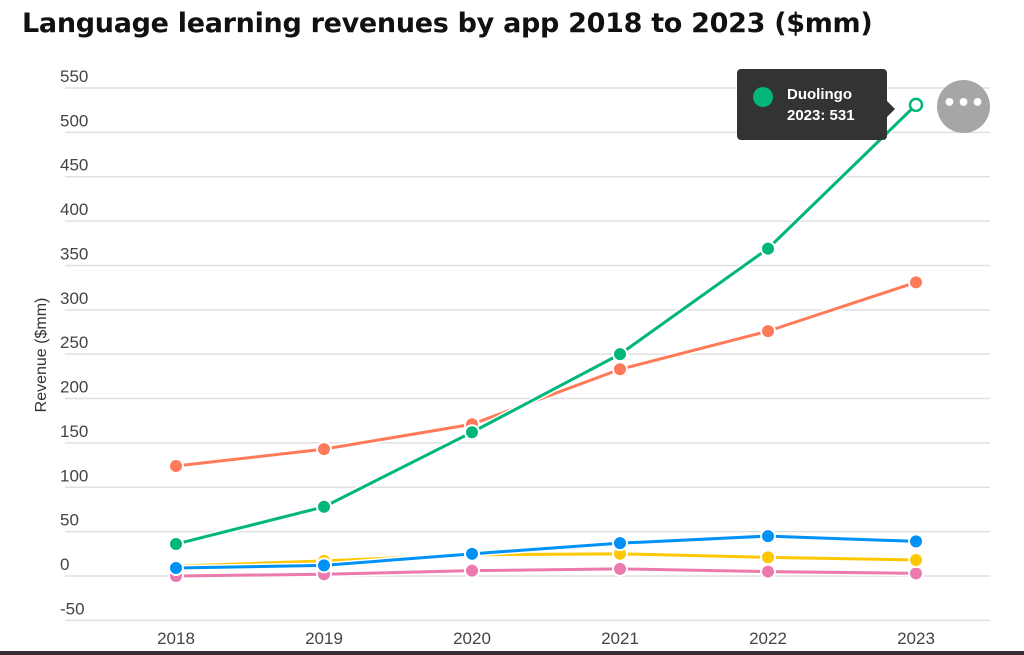 The width and height of the screenshot is (1024, 655). I want to click on y-tick-label: 450, so click(74, 165).